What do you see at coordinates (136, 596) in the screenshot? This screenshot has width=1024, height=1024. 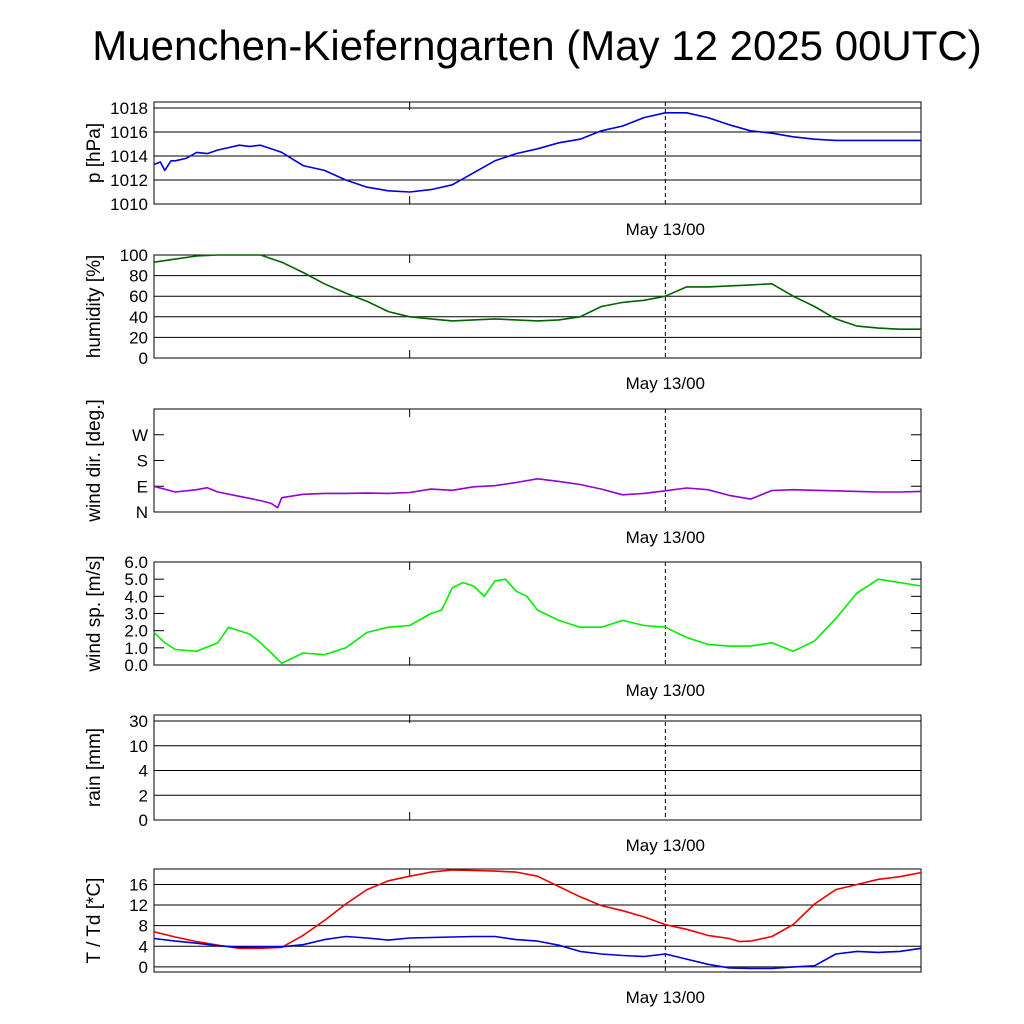 I see `y-tick-label: 4.0` at bounding box center [136, 596].